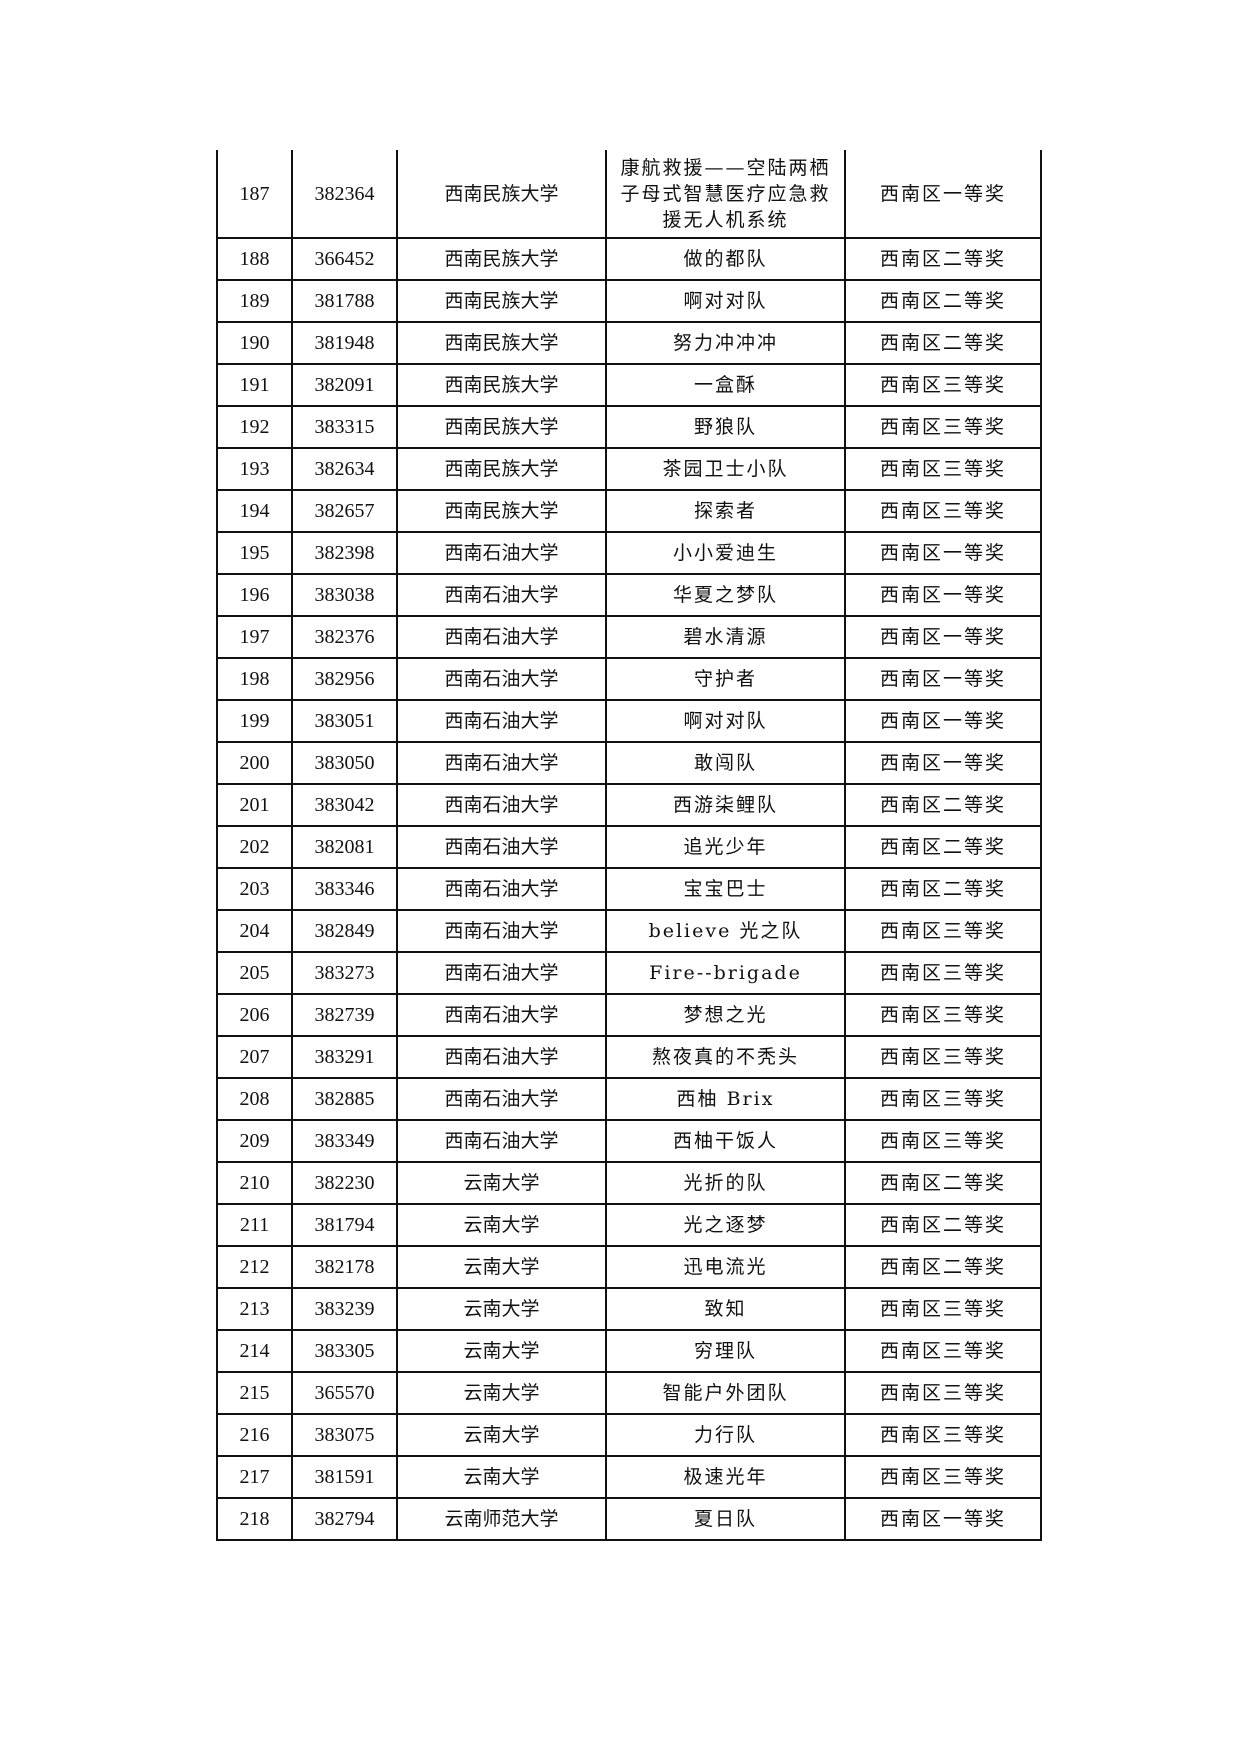 The image size is (1242, 1755). What do you see at coordinates (725, 343) in the screenshot?
I see `team-name-cell: 努力冲冲冲` at bounding box center [725, 343].